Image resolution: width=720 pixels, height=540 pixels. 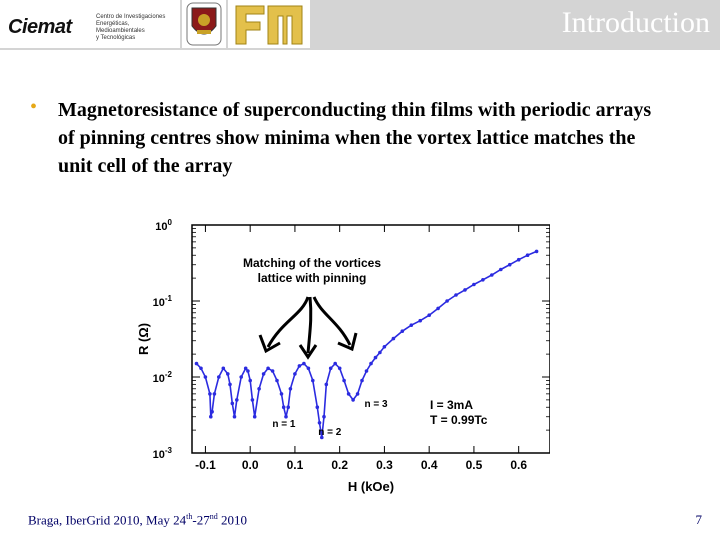 I want to click on condition-text: T = 0.99Tc, so click(x=459, y=420).